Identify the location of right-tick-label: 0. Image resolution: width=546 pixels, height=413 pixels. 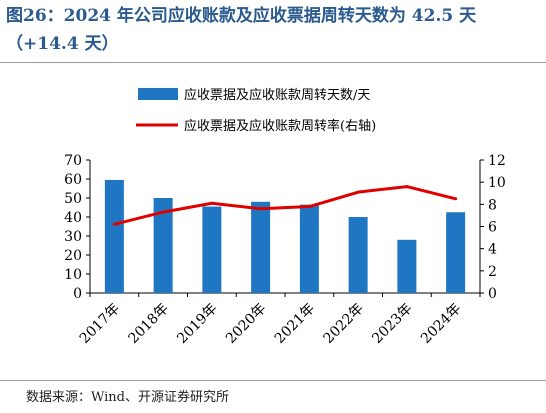
(492, 294).